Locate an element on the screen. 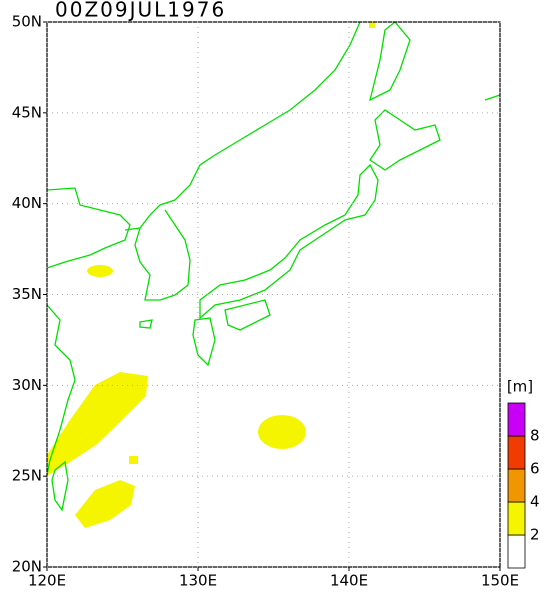 The width and height of the screenshot is (551, 598). y-tick-label: 40N is located at coordinates (27, 203).